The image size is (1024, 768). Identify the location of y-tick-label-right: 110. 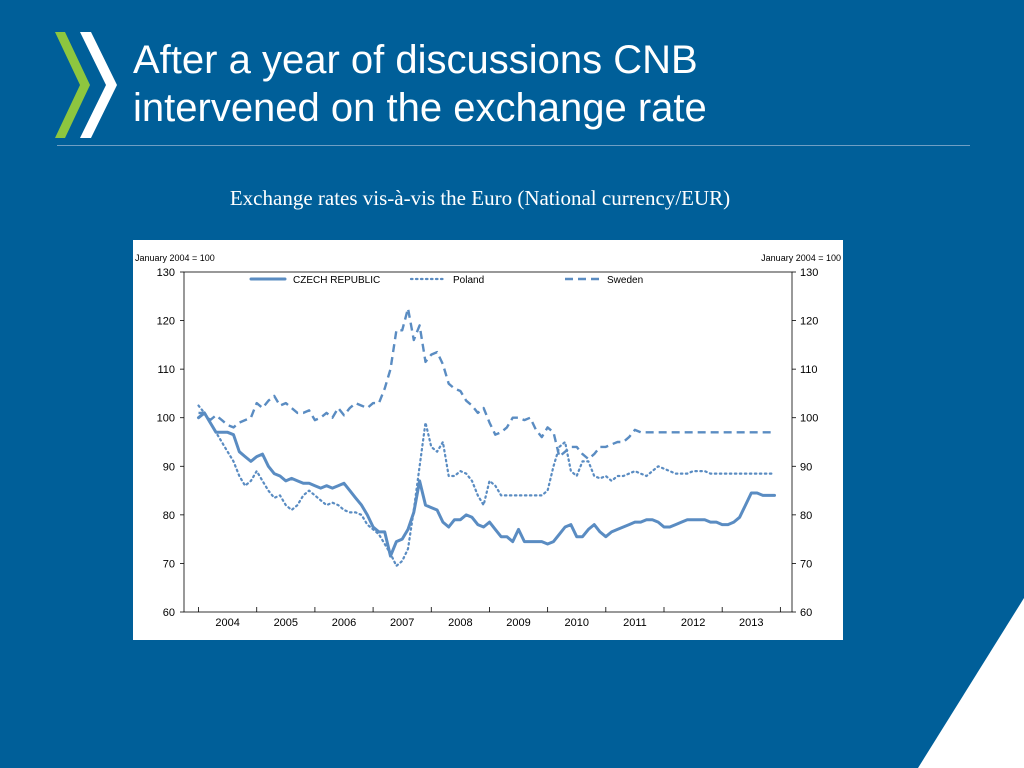
(809, 370).